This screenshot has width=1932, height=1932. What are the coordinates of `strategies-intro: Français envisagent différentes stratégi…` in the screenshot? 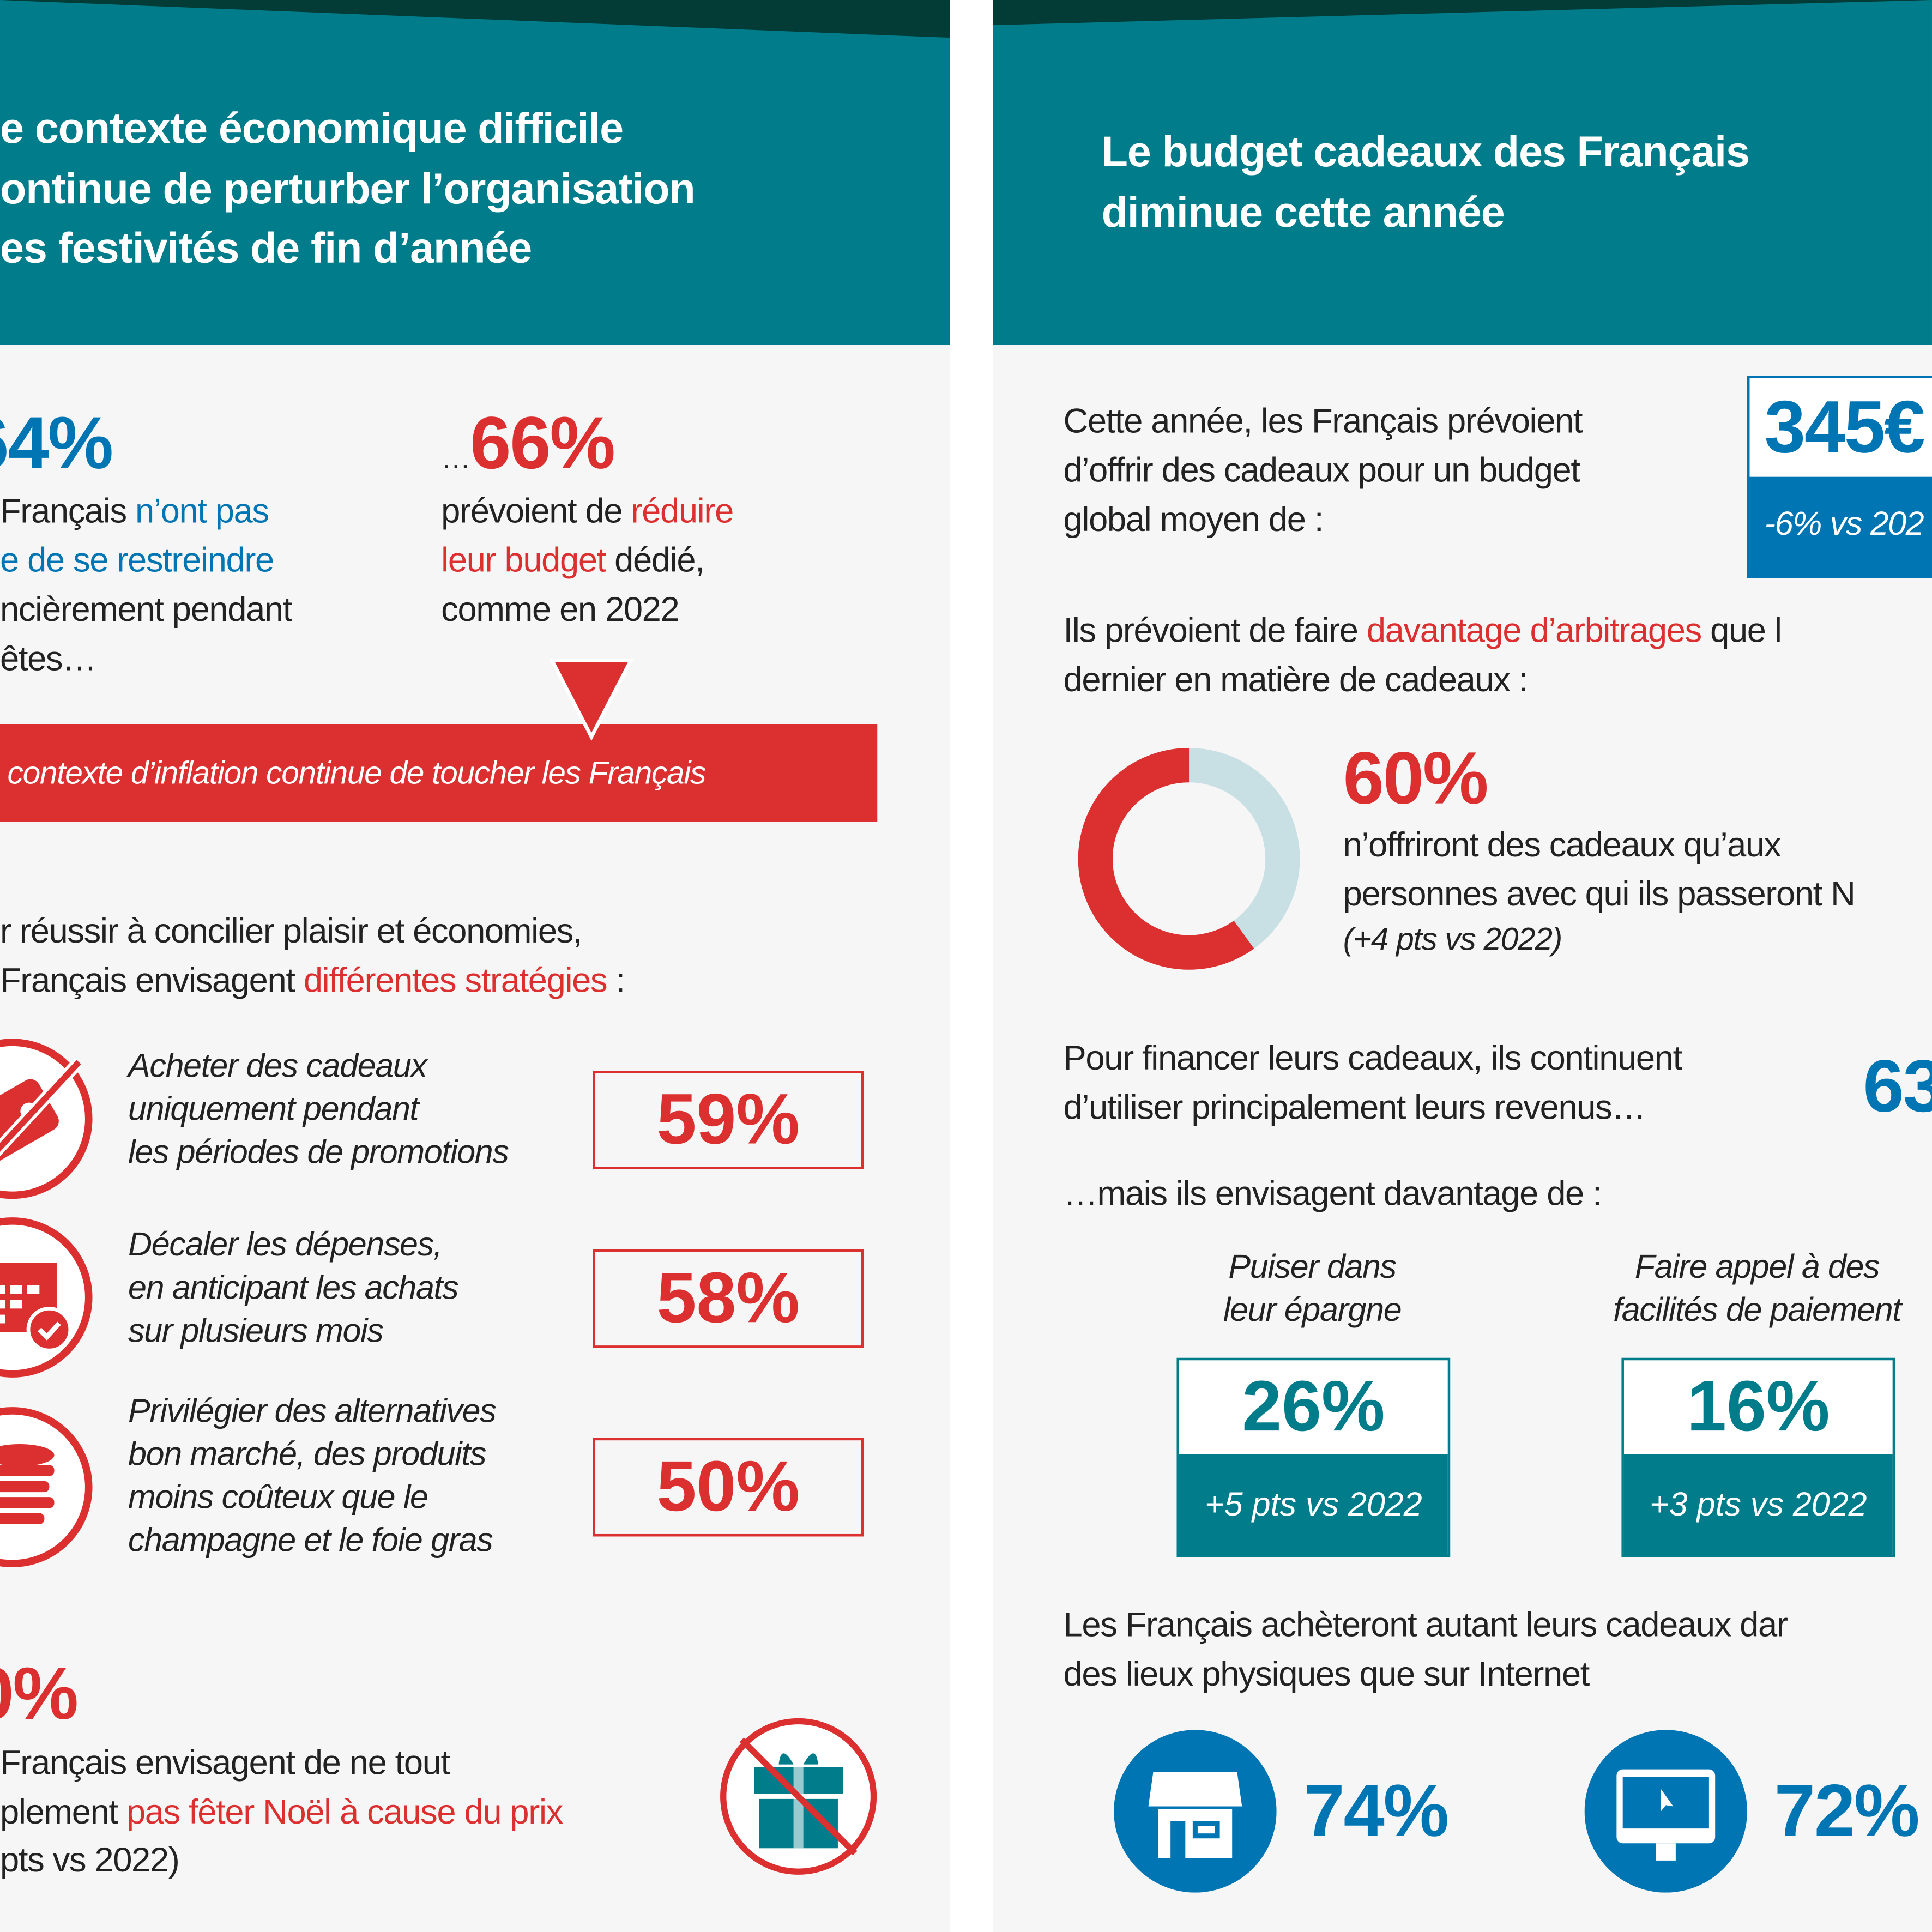 It's located at (312, 980).